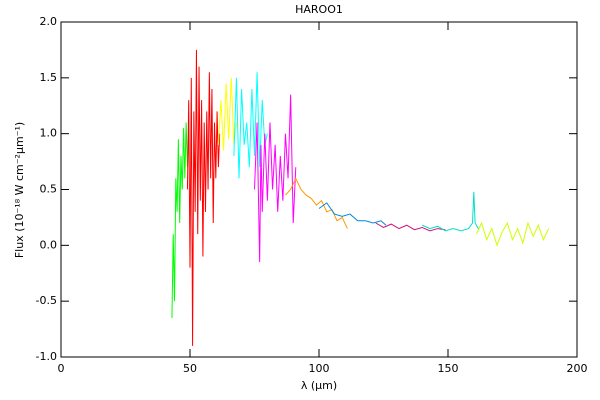 The image size is (600, 400). I want to click on x-tick-label: 50, so click(190, 368).